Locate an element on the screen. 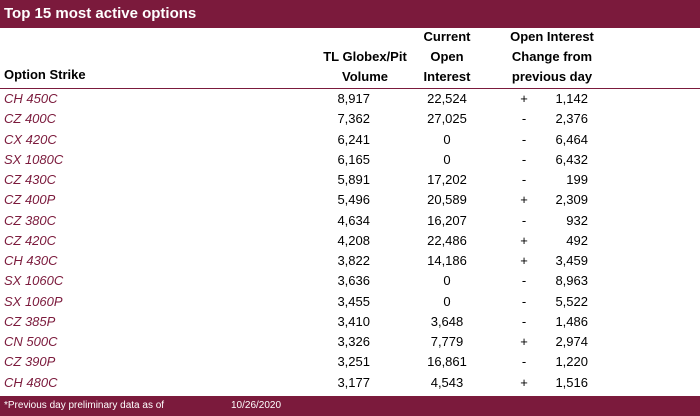 Image resolution: width=700 pixels, height=416 pixels. header-divider is located at coordinates (350, 88).